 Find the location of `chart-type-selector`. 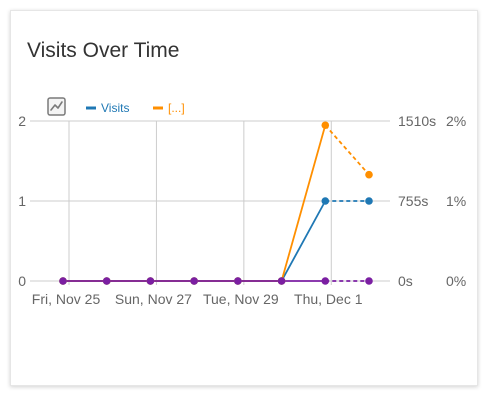

chart-type-selector is located at coordinates (56, 106).